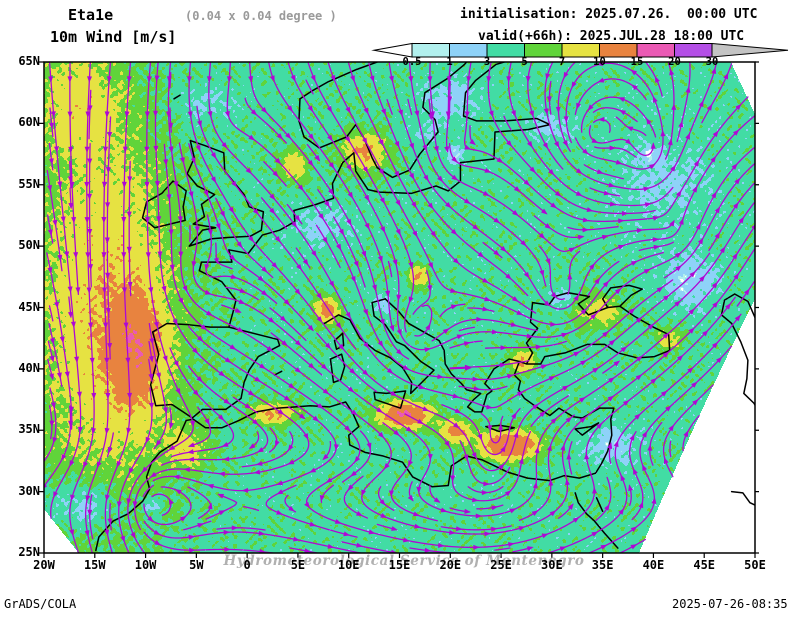  I want to click on lat-tick-label: 45N, so click(29, 306).